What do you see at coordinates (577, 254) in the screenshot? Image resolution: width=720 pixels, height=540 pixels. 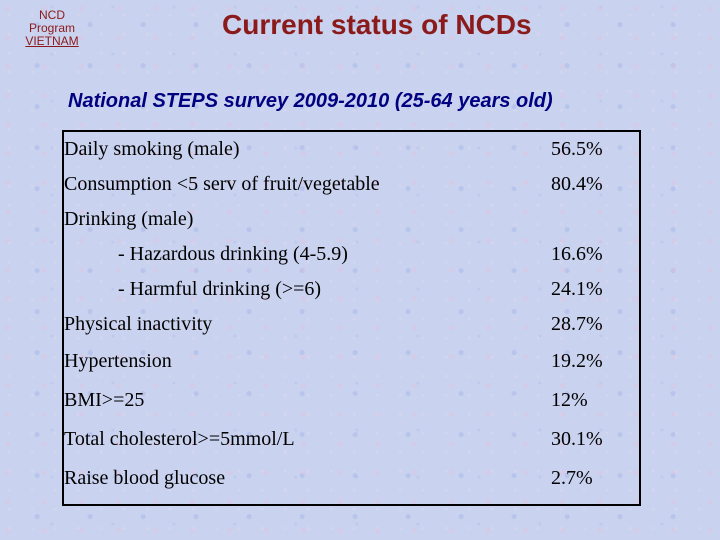 I see `sub-row-value-hazardous: 16.6%` at bounding box center [577, 254].